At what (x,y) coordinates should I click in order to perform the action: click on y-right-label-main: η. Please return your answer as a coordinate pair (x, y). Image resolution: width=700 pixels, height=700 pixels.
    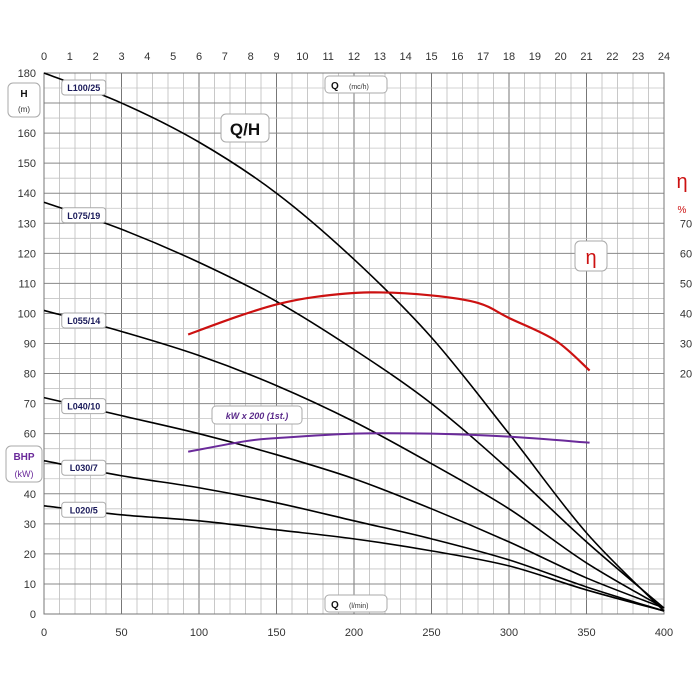
    Looking at the image, I should click on (681, 182).